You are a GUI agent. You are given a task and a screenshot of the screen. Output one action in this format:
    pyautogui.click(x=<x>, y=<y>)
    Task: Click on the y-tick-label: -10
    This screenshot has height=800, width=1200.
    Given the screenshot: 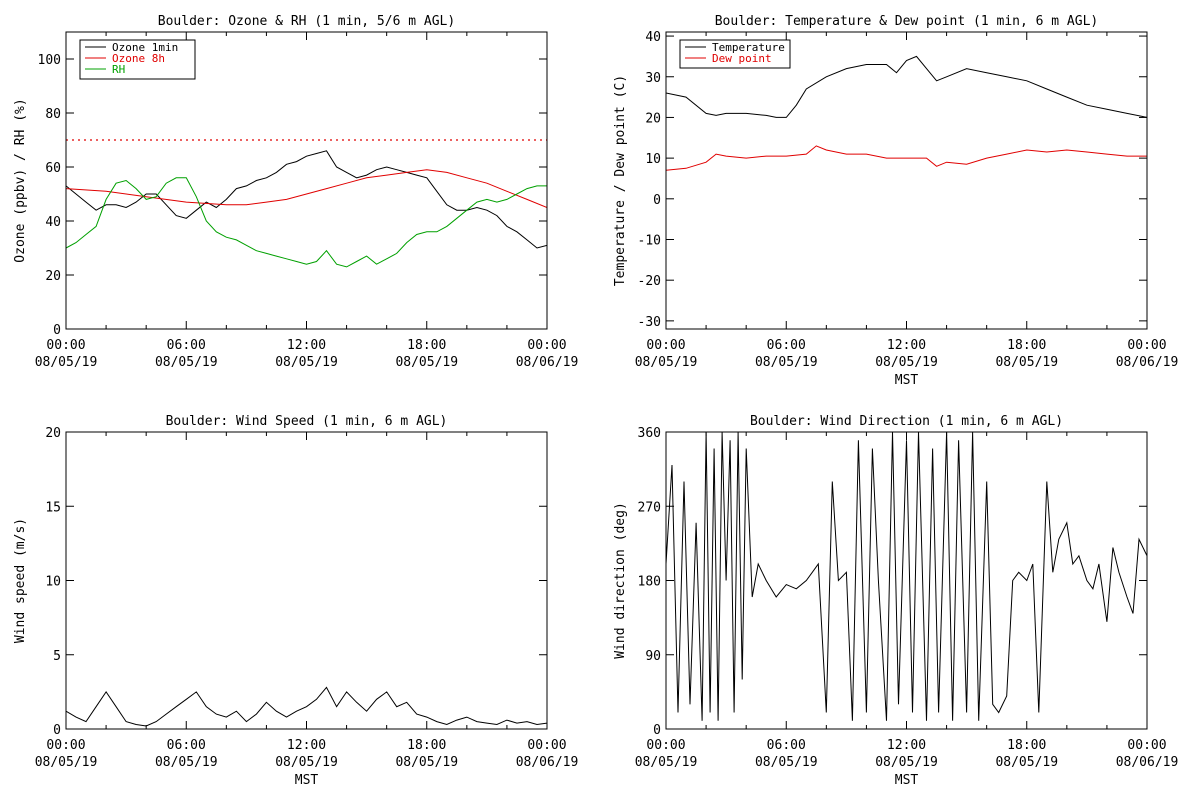 What is the action you would take?
    pyautogui.click(x=649, y=240)
    